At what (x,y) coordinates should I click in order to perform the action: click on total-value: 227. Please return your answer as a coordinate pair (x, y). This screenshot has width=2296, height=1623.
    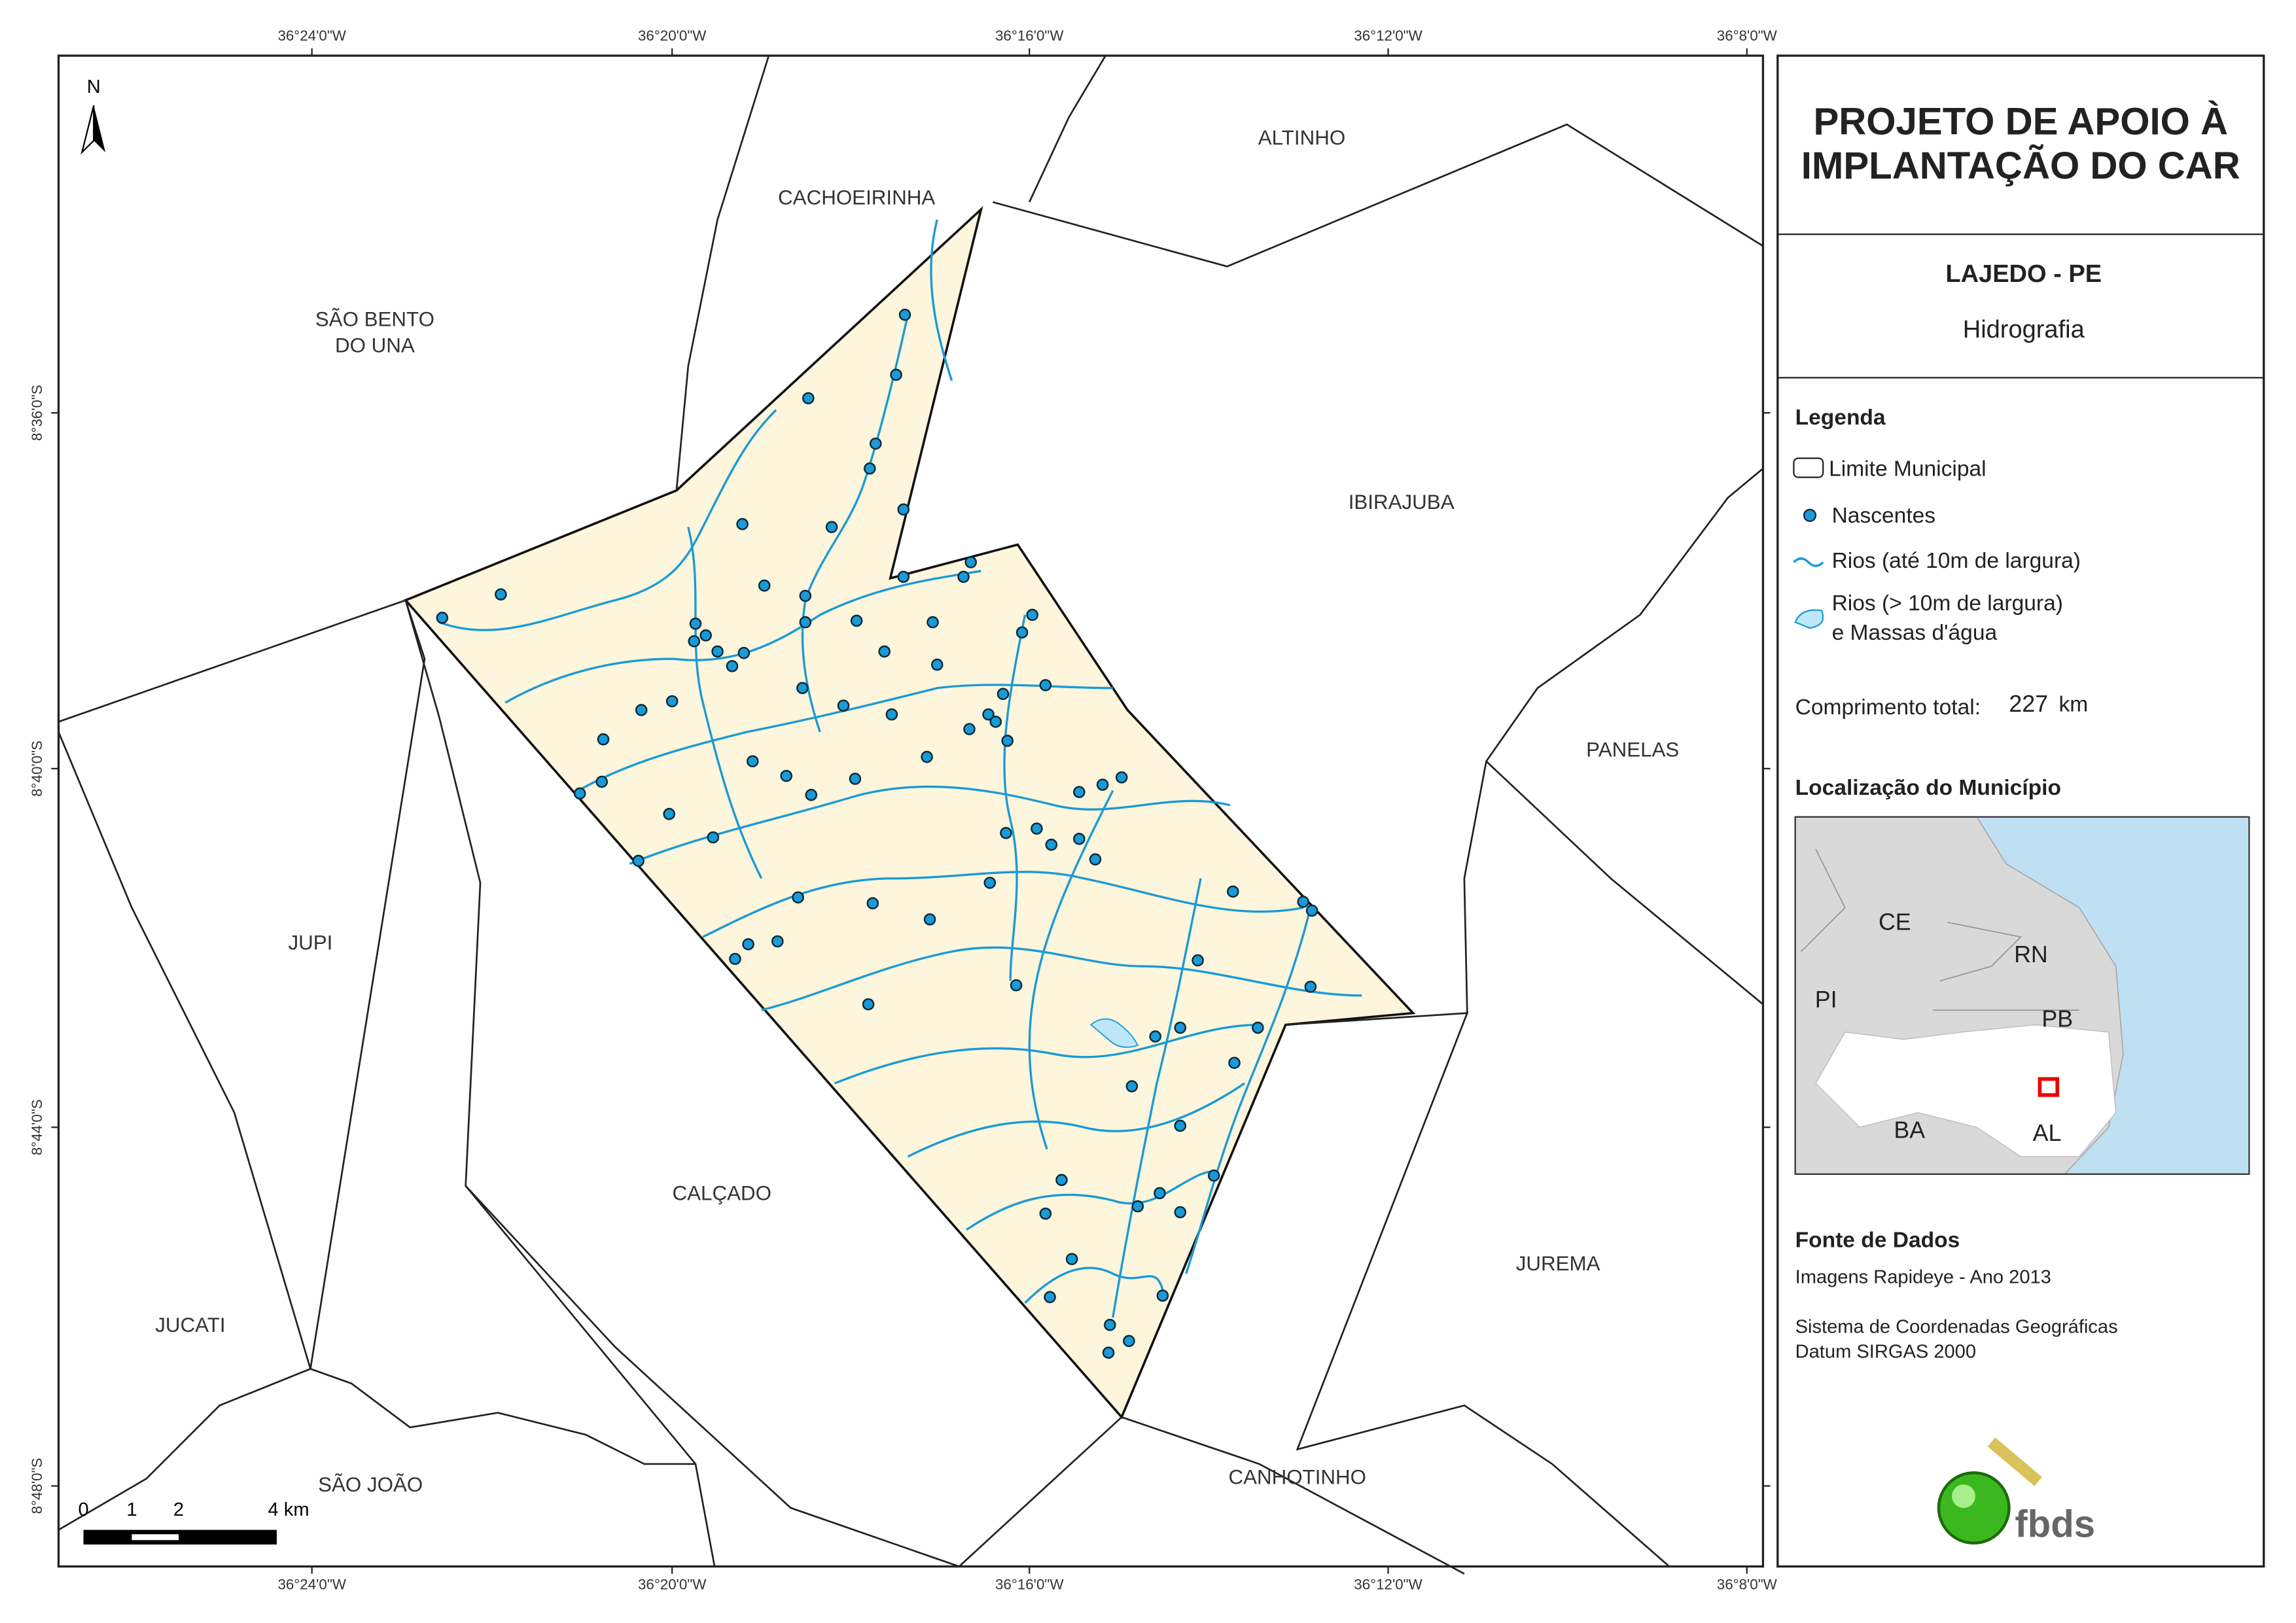
    Looking at the image, I should click on (2028, 704).